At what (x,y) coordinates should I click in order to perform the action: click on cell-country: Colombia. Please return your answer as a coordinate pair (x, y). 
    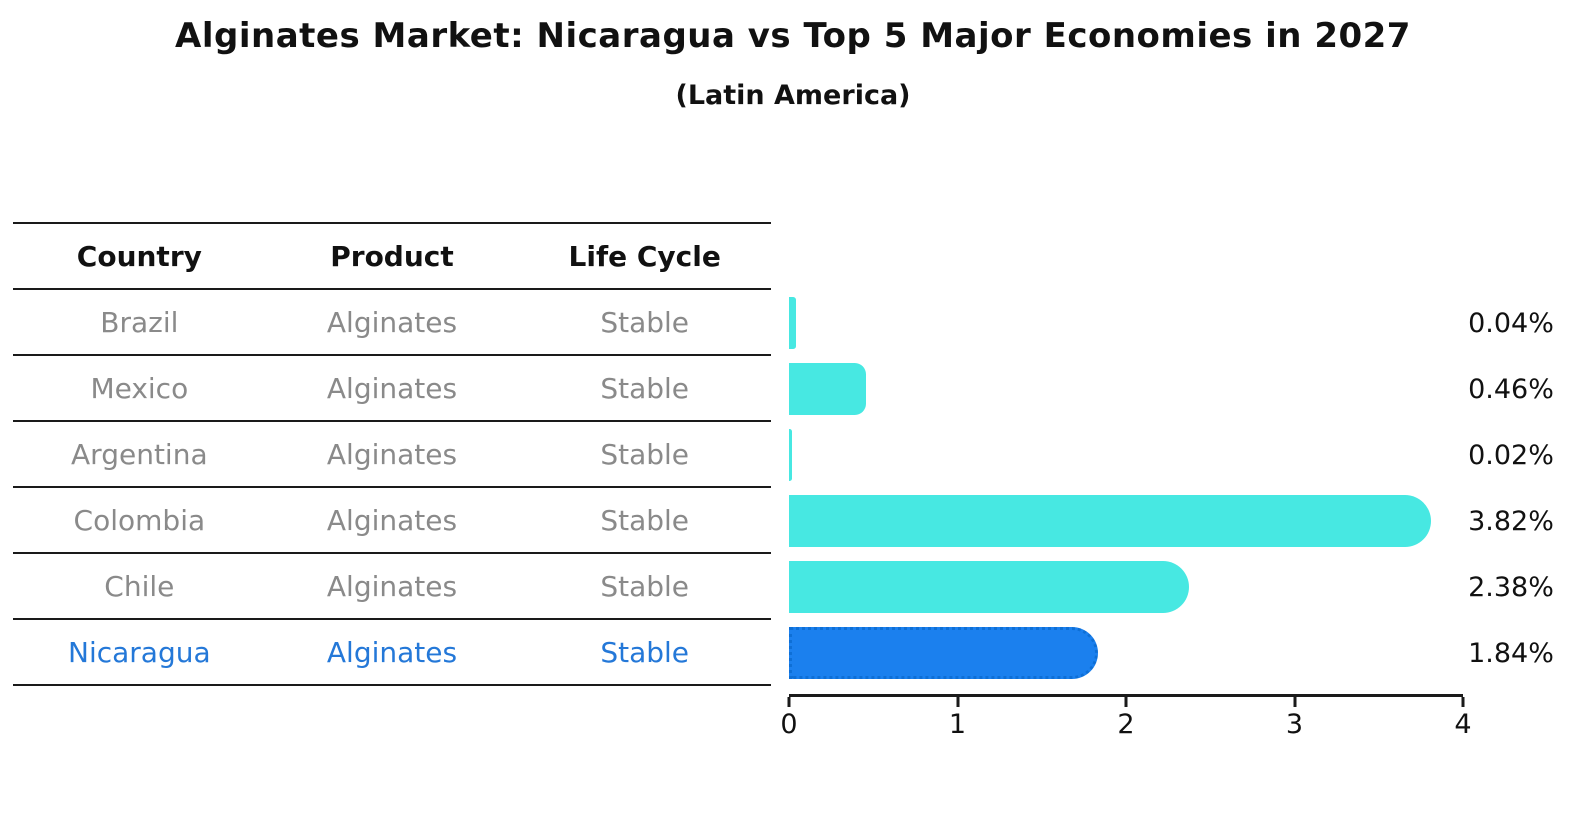
    Looking at the image, I should click on (139, 520).